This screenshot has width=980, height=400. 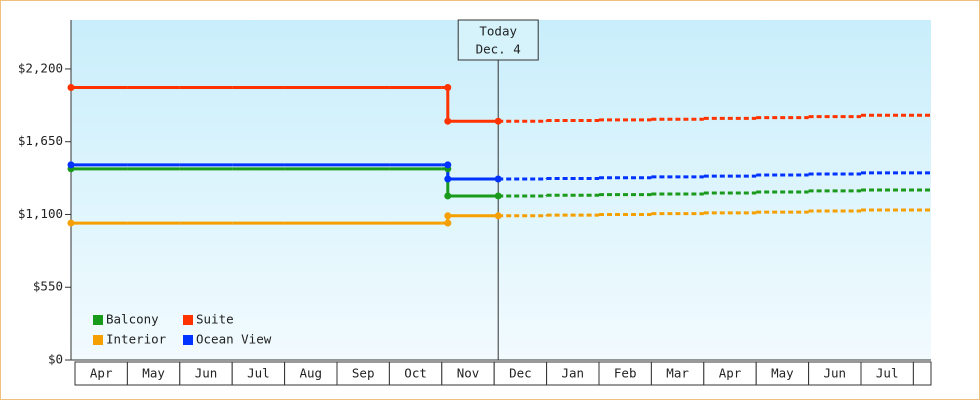 What do you see at coordinates (415, 373) in the screenshot?
I see `x-tick-label: Oct` at bounding box center [415, 373].